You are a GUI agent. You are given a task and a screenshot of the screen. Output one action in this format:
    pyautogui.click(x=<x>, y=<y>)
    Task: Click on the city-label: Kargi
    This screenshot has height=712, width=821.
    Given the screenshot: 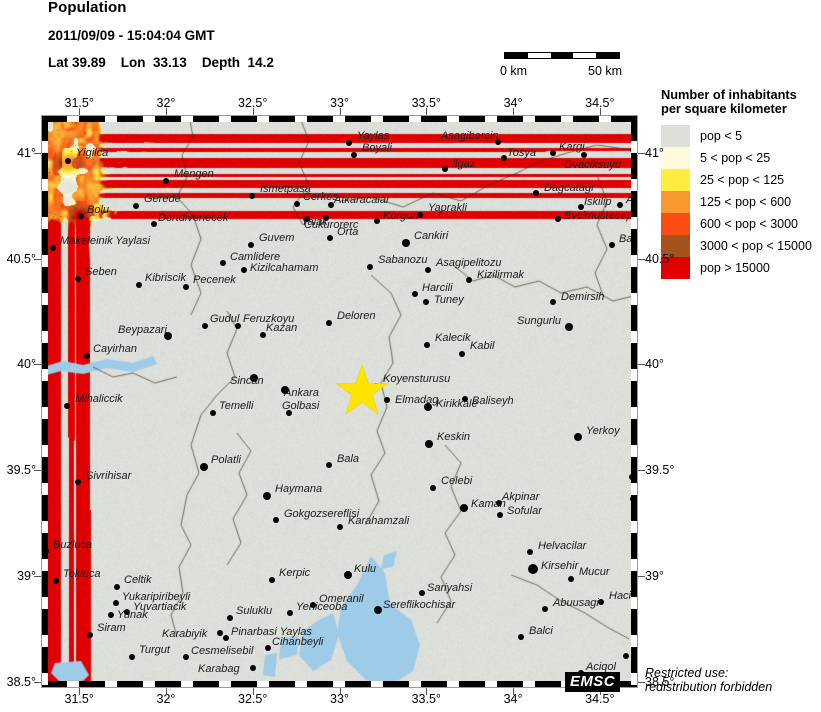 What is the action you would take?
    pyautogui.click(x=572, y=147)
    